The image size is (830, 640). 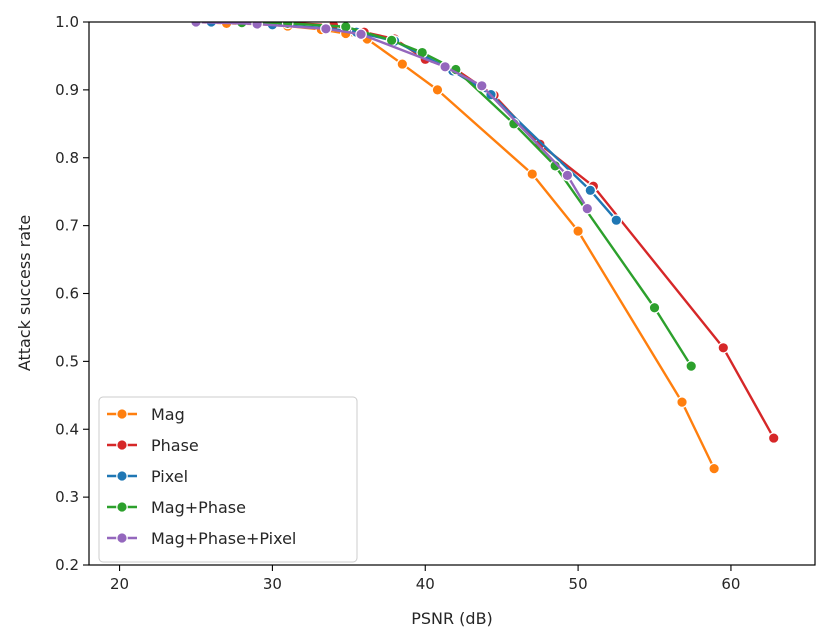 I want to click on y-tick-label: 0.4, so click(x=67, y=429).